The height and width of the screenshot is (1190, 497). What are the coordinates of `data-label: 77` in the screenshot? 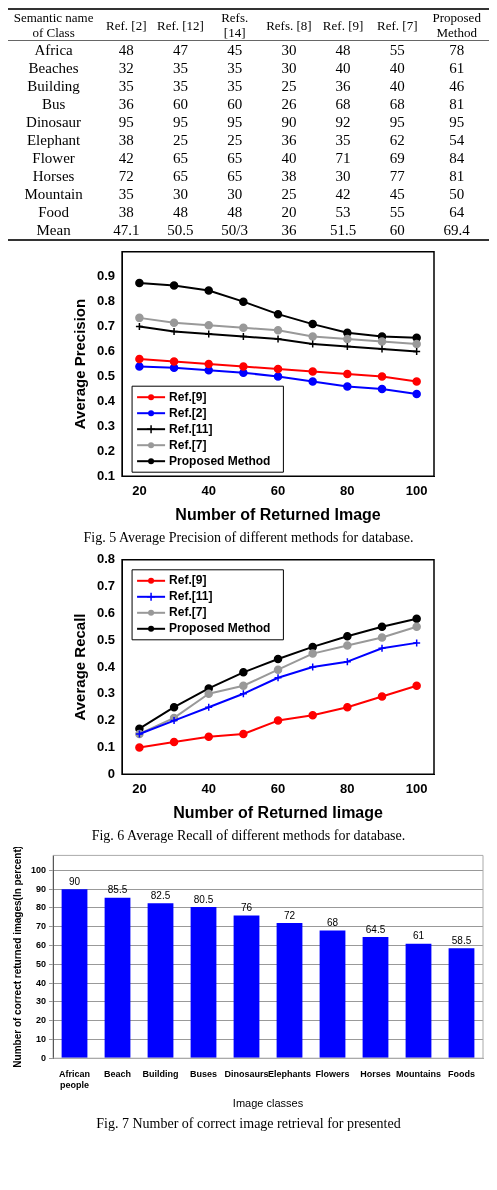 It's located at (397, 176).